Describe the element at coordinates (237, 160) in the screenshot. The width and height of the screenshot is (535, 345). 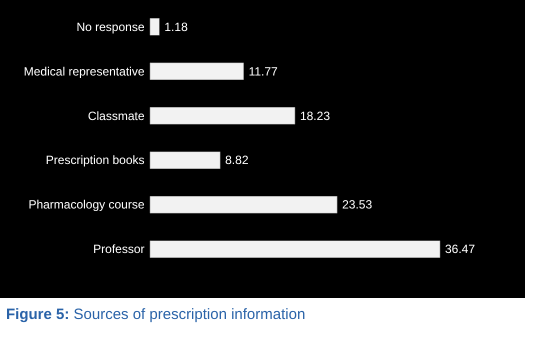
I see `data-label: 8.82` at that location.